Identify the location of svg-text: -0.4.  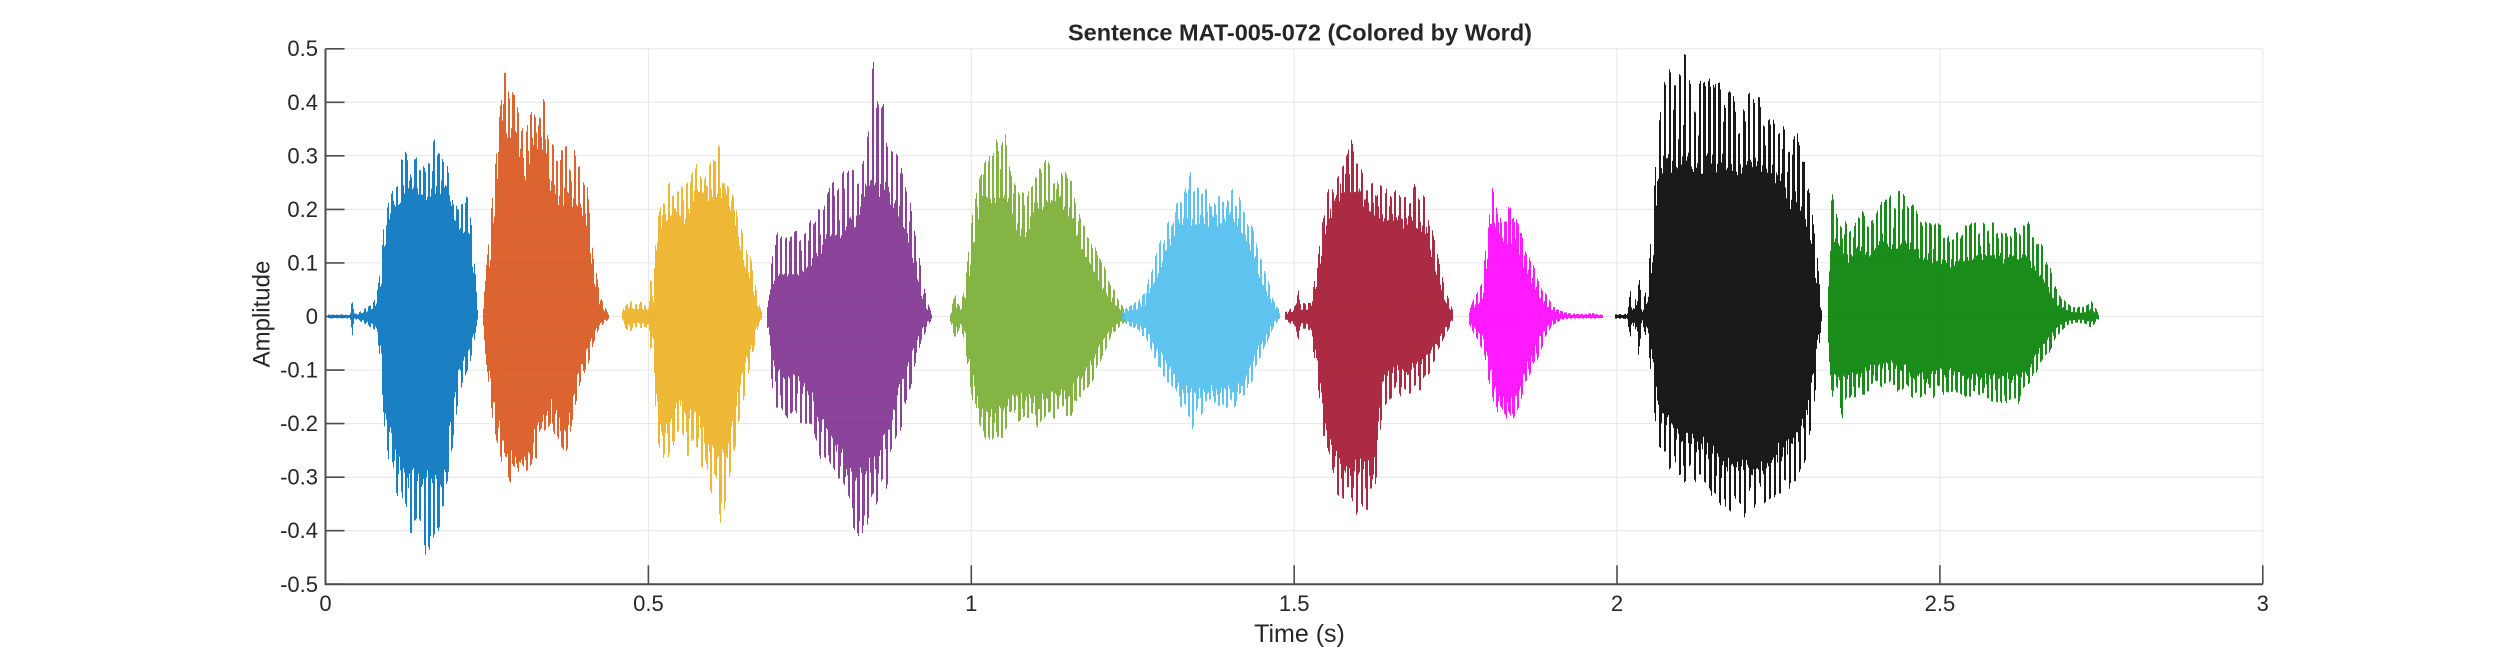
(299, 530).